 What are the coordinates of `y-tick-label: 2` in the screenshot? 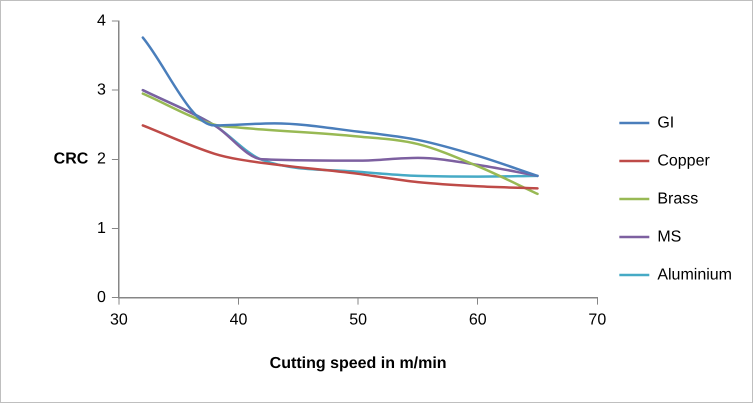 It's located at (101, 159).